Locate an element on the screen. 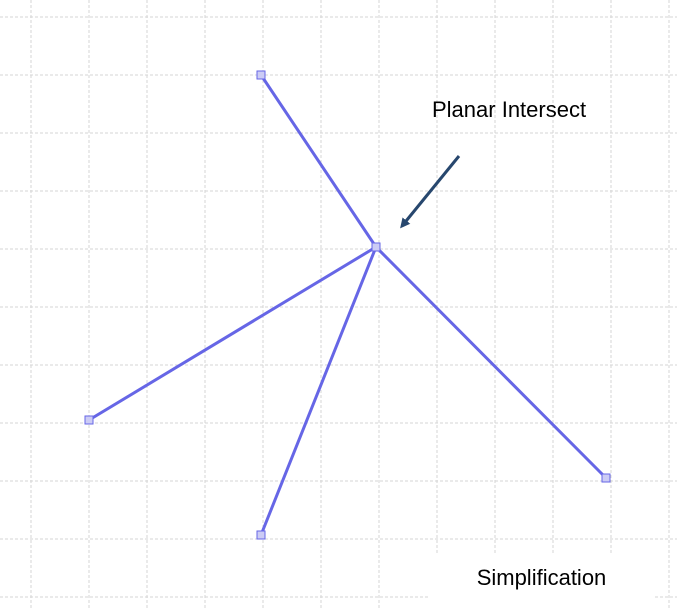 The width and height of the screenshot is (677, 608). node-top is located at coordinates (261, 75).